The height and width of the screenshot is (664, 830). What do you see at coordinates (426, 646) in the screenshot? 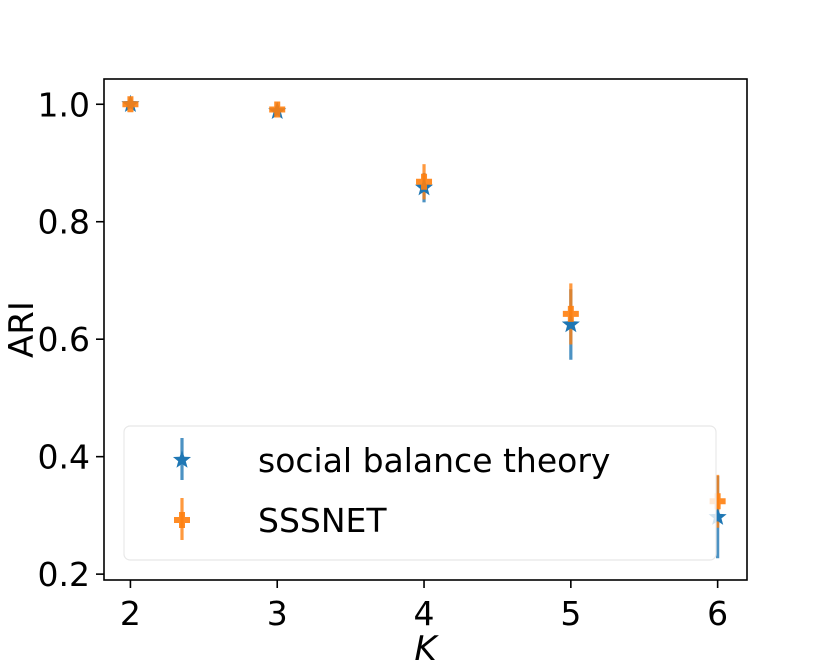
I see `x-axis-label: K` at bounding box center [426, 646].